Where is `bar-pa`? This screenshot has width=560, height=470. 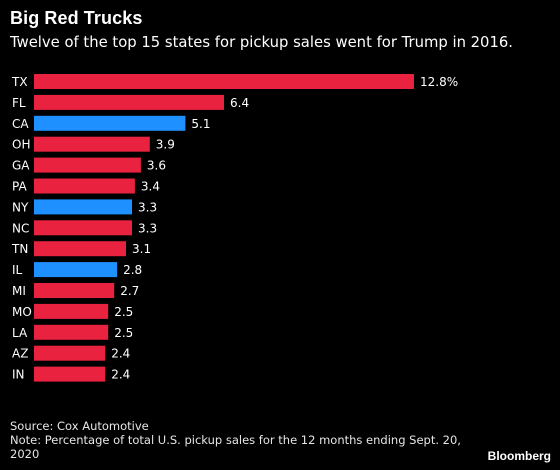 bar-pa is located at coordinates (84, 186).